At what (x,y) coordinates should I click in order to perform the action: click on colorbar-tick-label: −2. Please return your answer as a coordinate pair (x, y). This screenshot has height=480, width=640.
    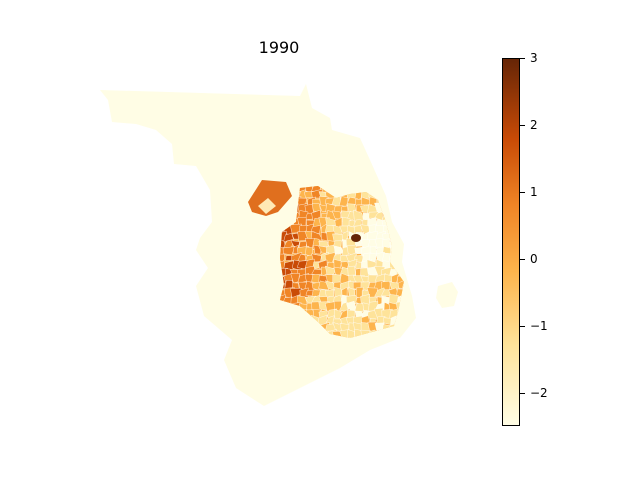
    Looking at the image, I should click on (539, 393).